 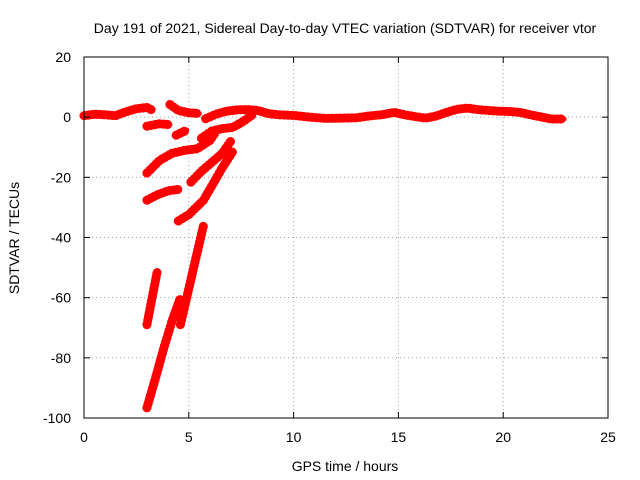 What do you see at coordinates (211, 161) in the screenshot?
I see `series-markers-trace-e` at bounding box center [211, 161].